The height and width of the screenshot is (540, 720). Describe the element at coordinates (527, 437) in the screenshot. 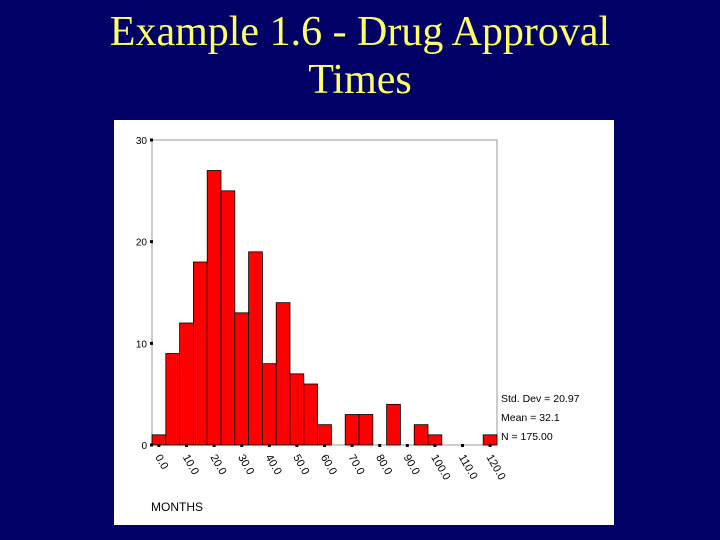

I see `stat-n: N = 175.00` at that location.